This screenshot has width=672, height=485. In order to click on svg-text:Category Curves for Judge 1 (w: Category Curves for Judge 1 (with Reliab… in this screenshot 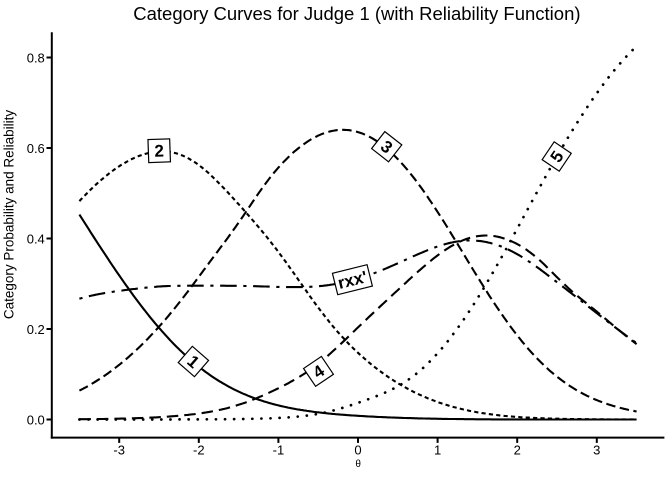, I will do `click(356, 13)`.